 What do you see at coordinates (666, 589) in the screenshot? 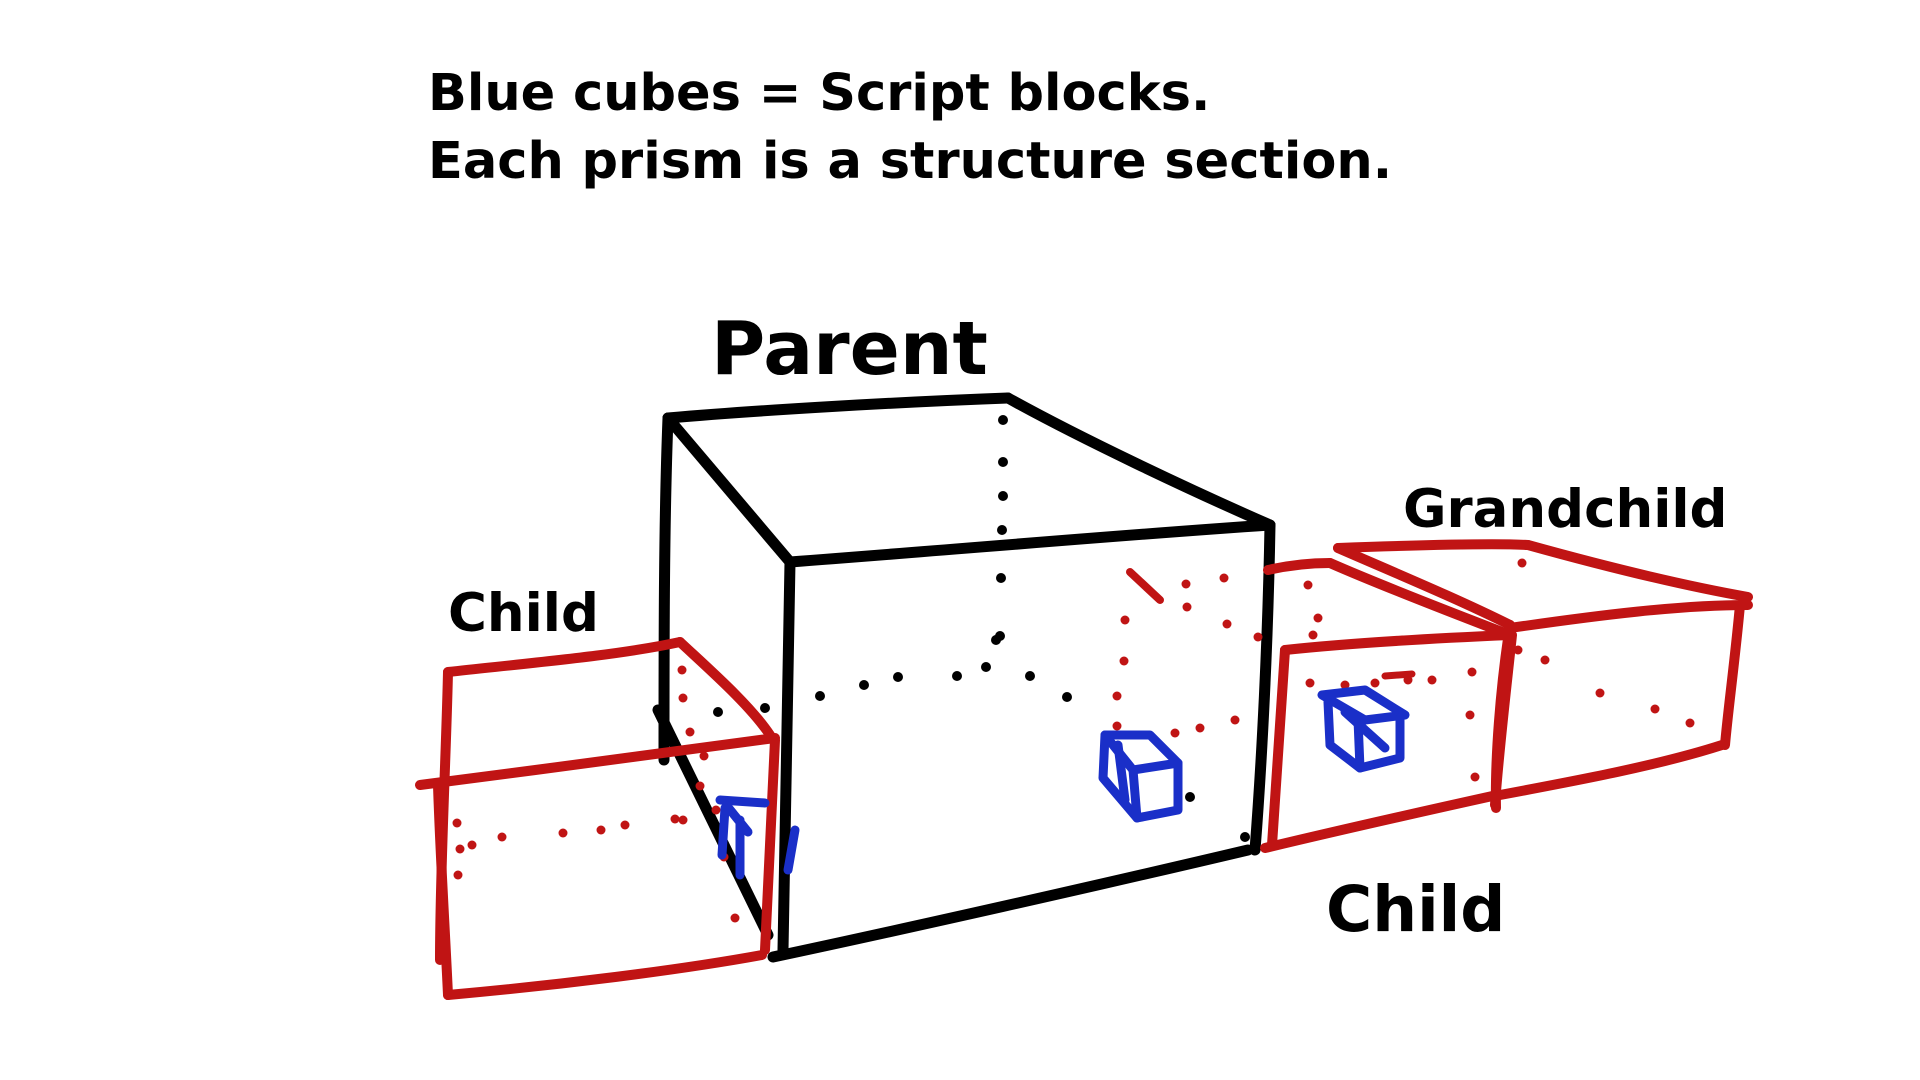
I see `parent-left-back-edge` at bounding box center [666, 589].